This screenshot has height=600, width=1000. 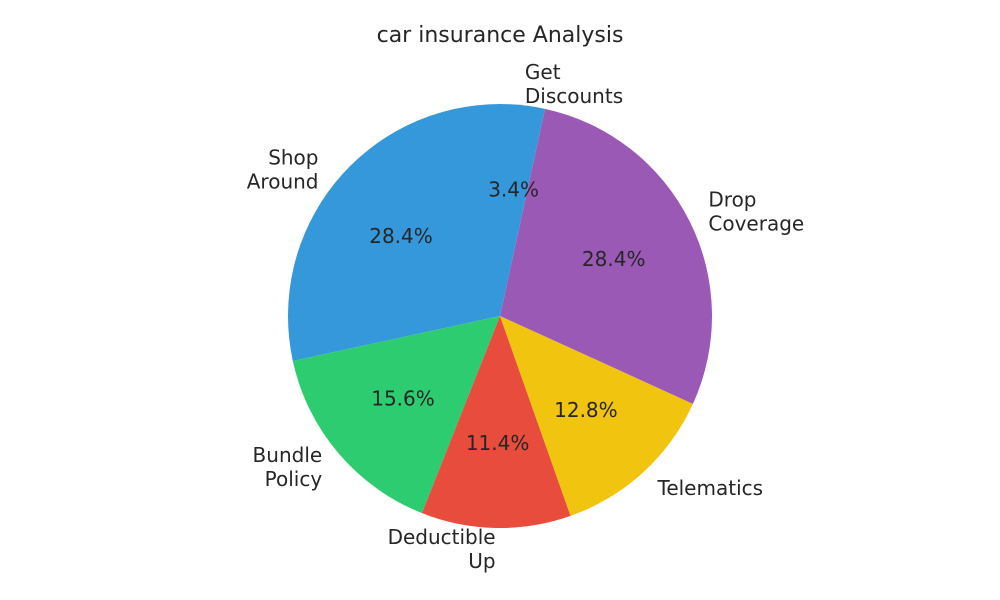 What do you see at coordinates (756, 211) in the screenshot?
I see `slice-label-drop-coverage: Drop Coverage` at bounding box center [756, 211].